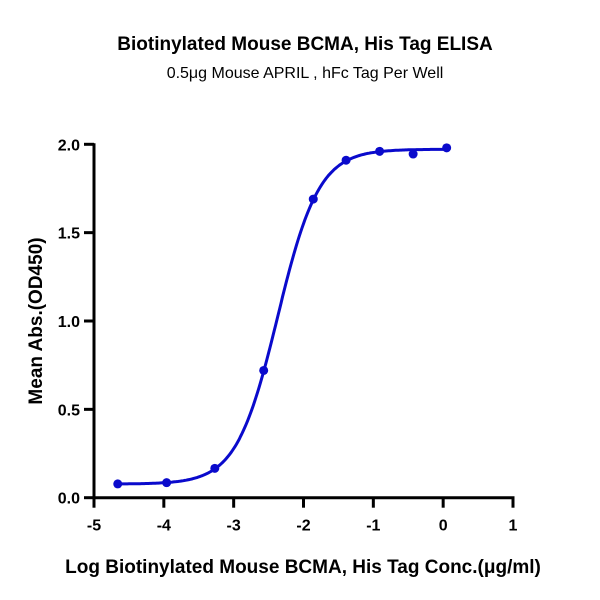 The width and height of the screenshot is (600, 600). I want to click on x-tick-label: -1, so click(373, 526).